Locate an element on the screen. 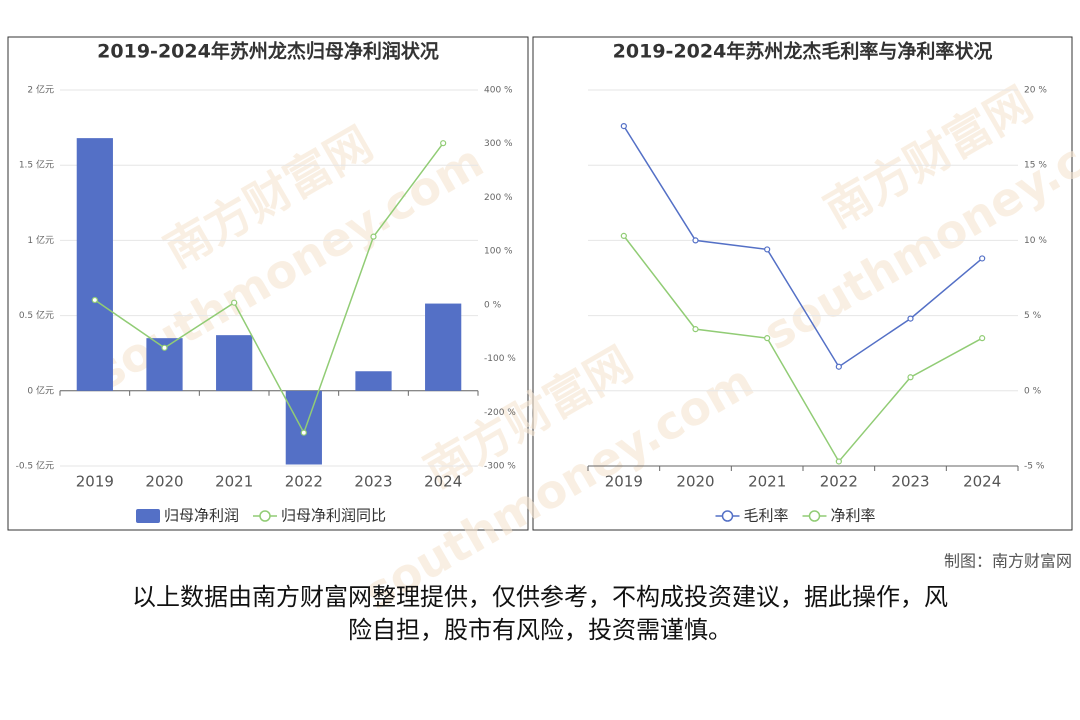 Image resolution: width=1080 pixels, height=720 pixels. credit: 制图：南方财富网 is located at coordinates (1008, 561).